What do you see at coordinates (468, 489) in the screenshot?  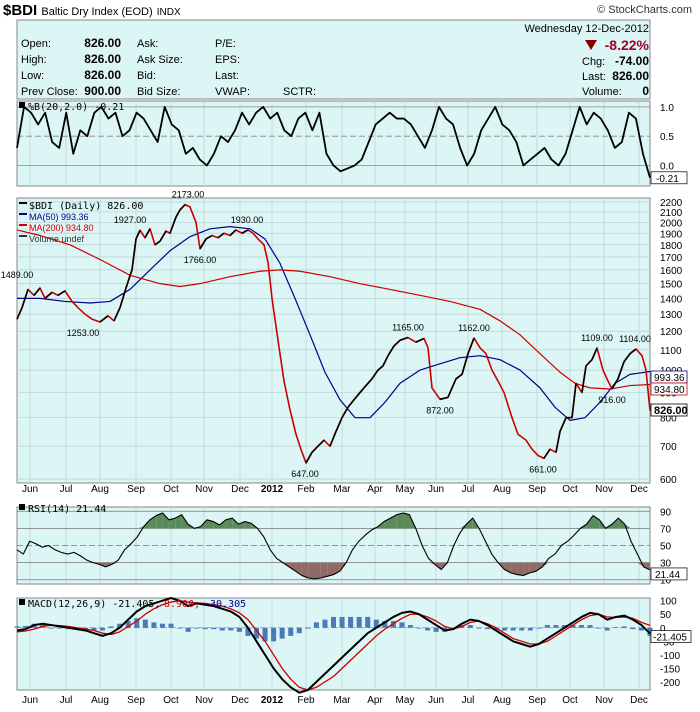 I see `x-tick-label: Jul` at bounding box center [468, 489].